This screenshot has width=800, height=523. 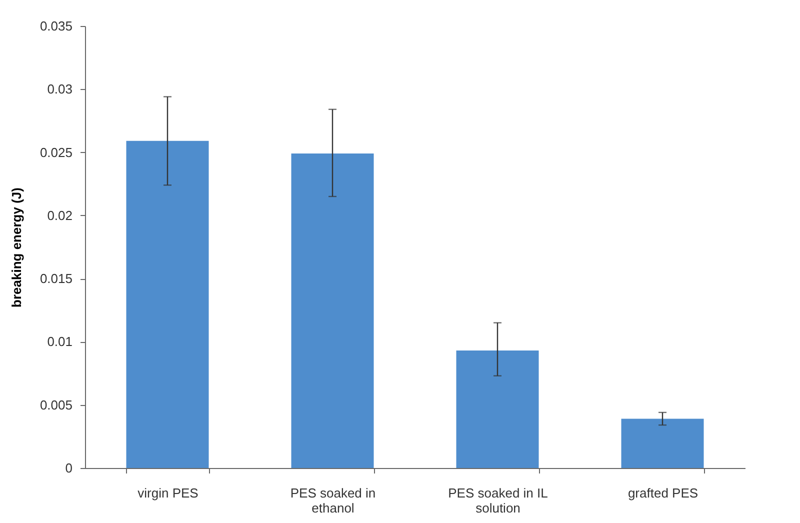 I want to click on y-tick-label: 0.02, so click(x=59, y=215).